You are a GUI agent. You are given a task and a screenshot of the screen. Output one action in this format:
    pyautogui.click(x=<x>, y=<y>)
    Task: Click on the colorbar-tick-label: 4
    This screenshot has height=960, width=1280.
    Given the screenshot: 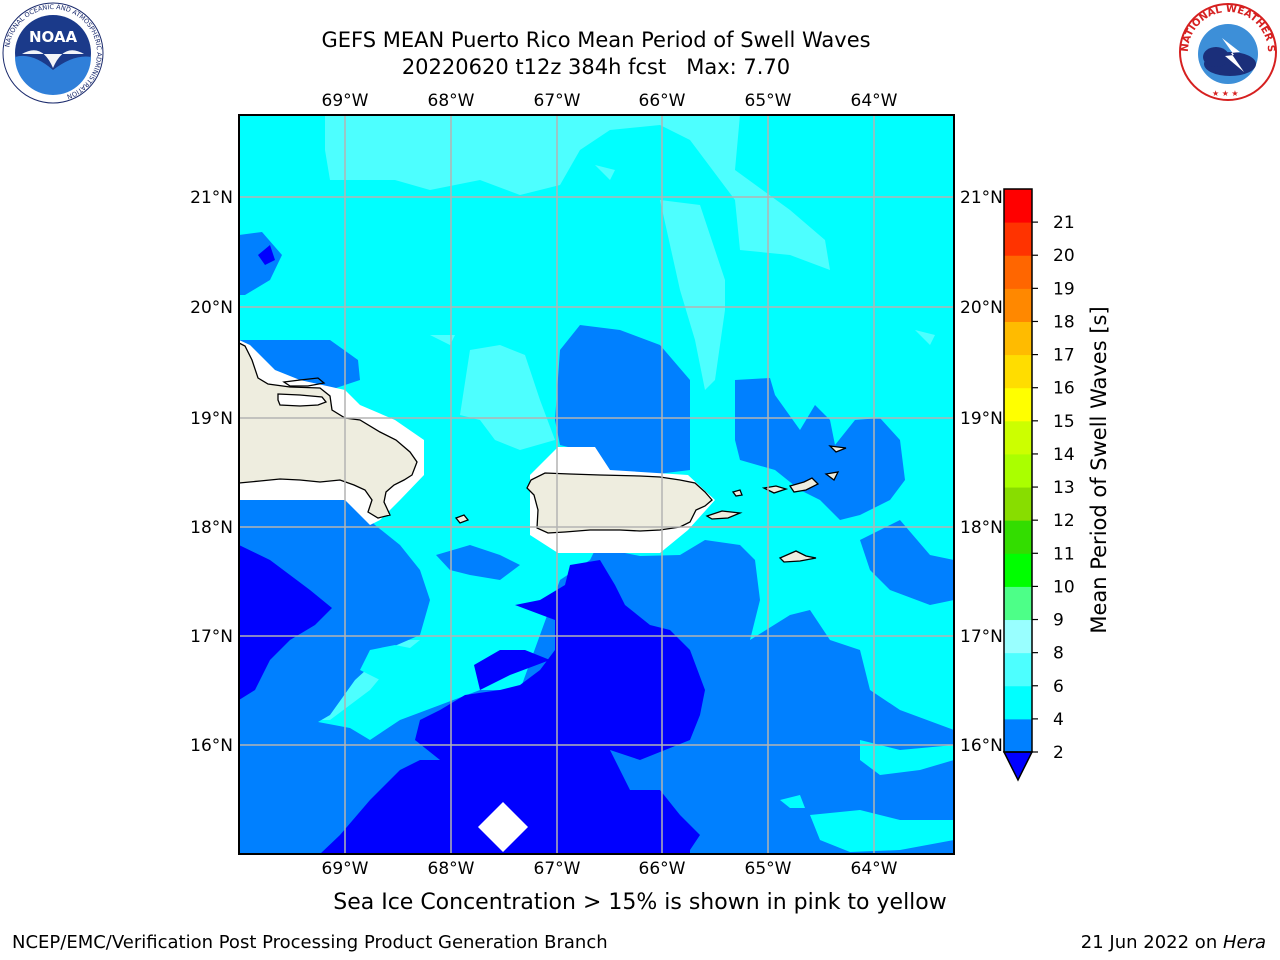 What is the action you would take?
    pyautogui.click(x=1058, y=720)
    